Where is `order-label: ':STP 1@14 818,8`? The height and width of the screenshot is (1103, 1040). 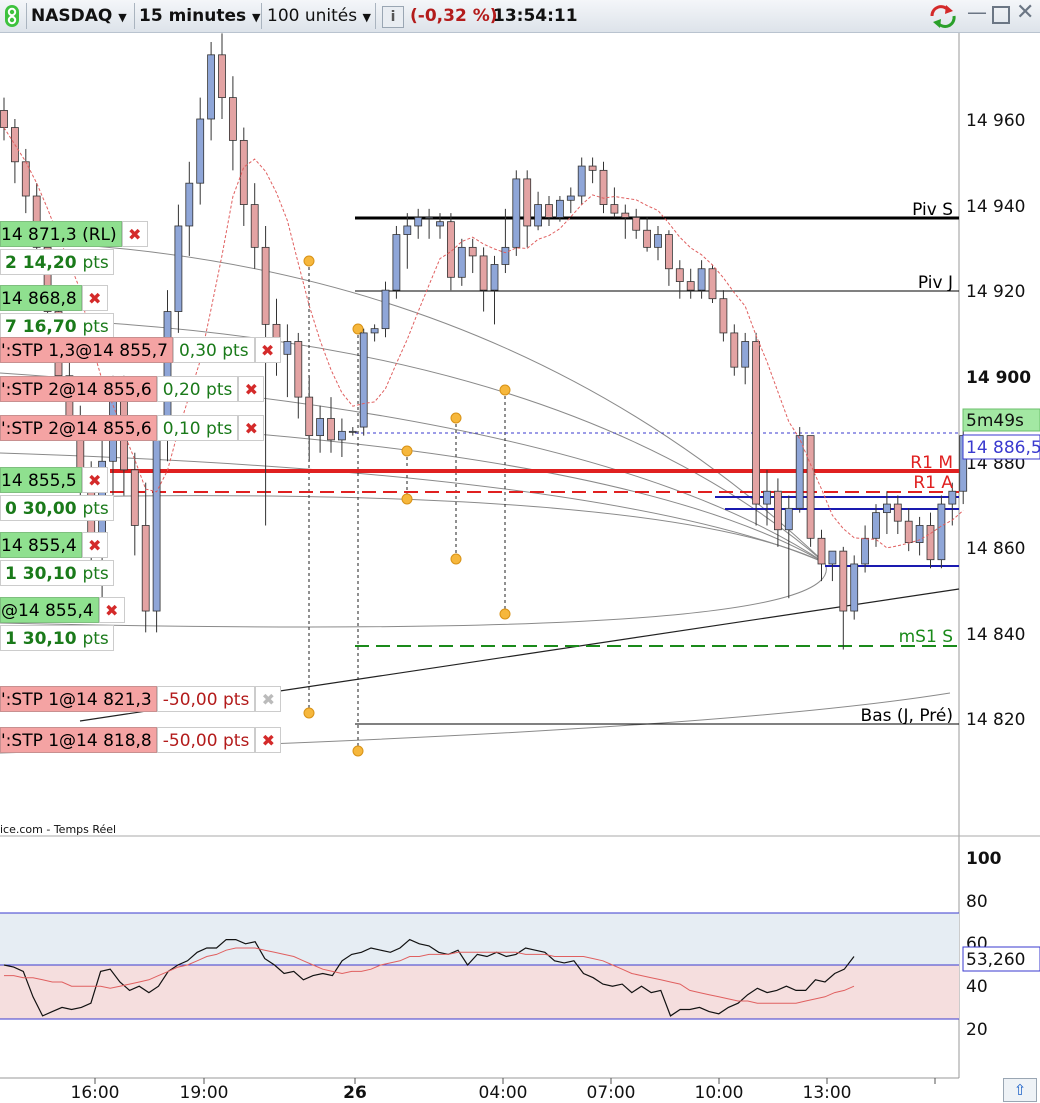
order-label: ':STP 1@14 818,8 is located at coordinates (78, 740).